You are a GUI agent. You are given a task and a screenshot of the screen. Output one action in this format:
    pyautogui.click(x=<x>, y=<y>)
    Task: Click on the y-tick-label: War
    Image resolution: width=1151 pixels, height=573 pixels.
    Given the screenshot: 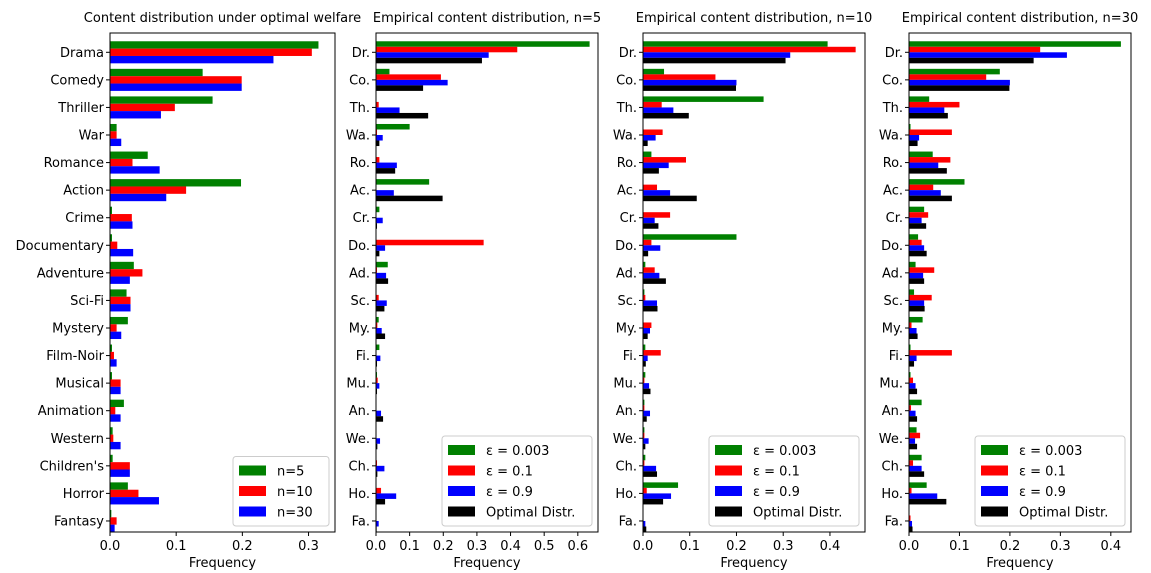 What is the action you would take?
    pyautogui.click(x=92, y=136)
    